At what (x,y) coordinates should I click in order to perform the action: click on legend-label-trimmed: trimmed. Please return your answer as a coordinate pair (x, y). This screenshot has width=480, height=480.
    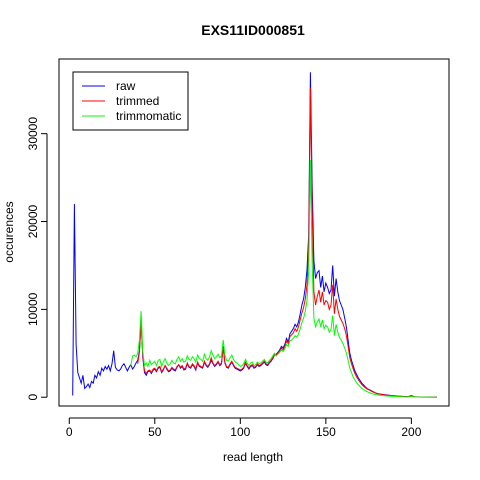
    Looking at the image, I should click on (137, 101).